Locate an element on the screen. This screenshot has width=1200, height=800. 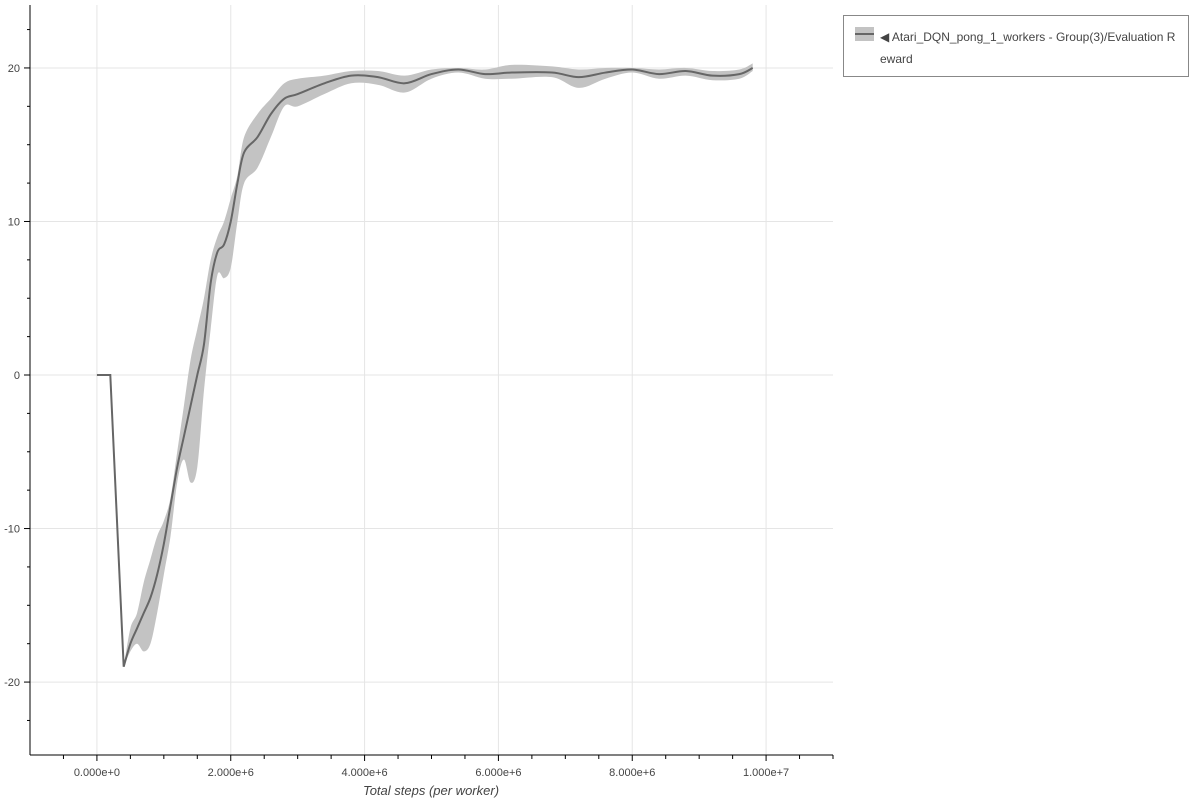
y-tick-label: 10 is located at coordinates (14, 222).